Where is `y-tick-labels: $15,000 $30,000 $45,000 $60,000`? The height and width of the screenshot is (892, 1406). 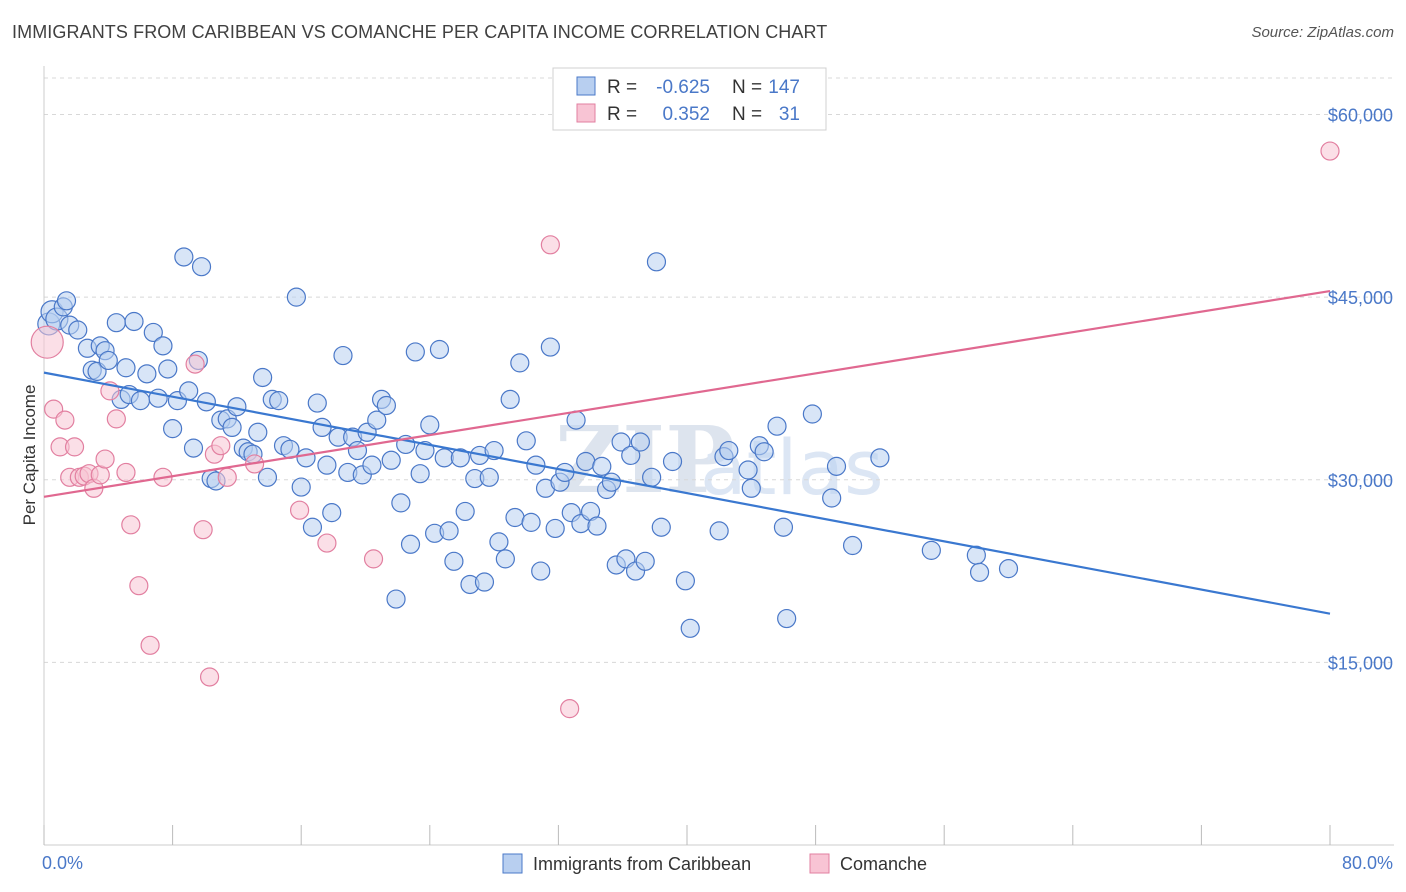 y-tick-labels: $15,000 $30,000 $45,000 $60,000 is located at coordinates (1360, 390).